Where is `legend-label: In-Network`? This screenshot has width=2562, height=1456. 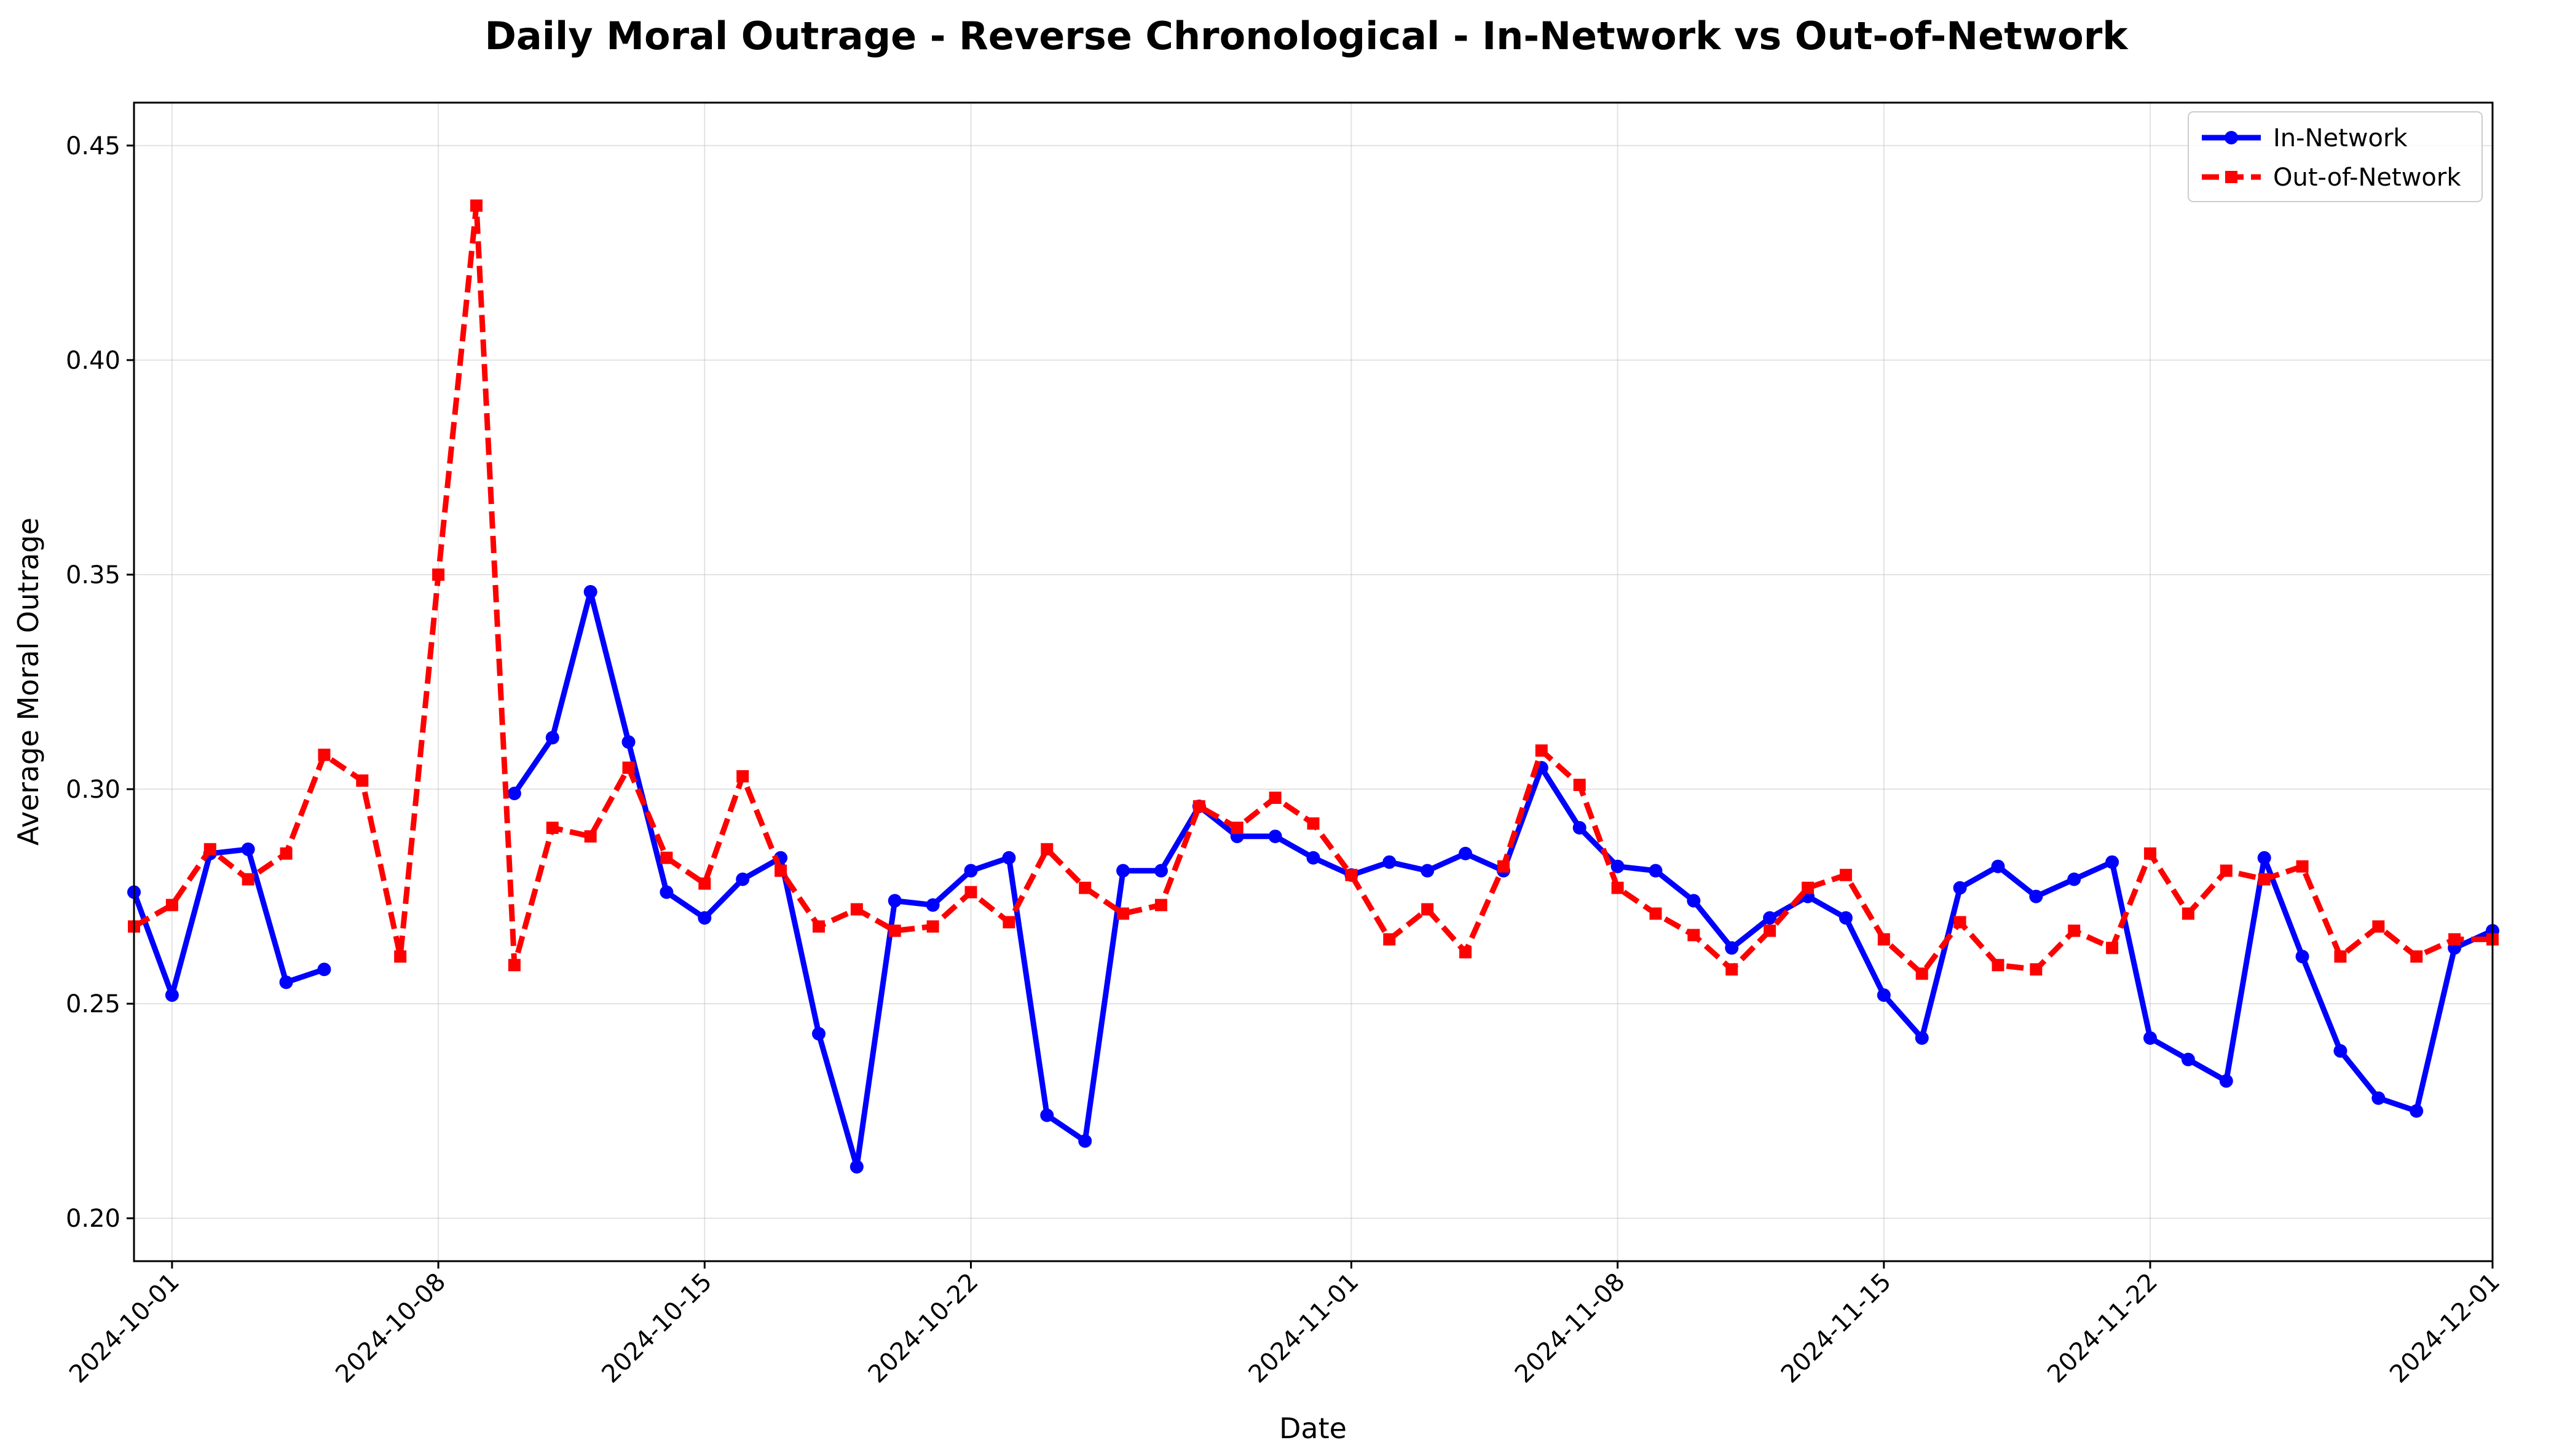 legend-label: In-Network is located at coordinates (2340, 138).